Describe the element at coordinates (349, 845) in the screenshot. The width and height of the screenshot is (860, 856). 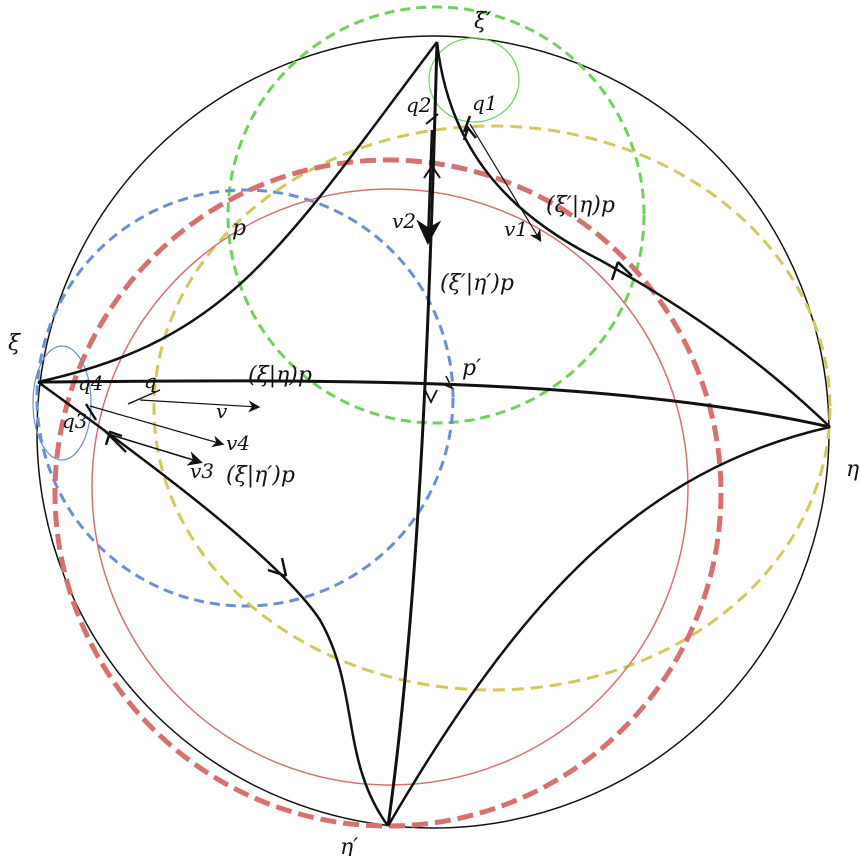
I see `label-eta-prime: η′` at that location.